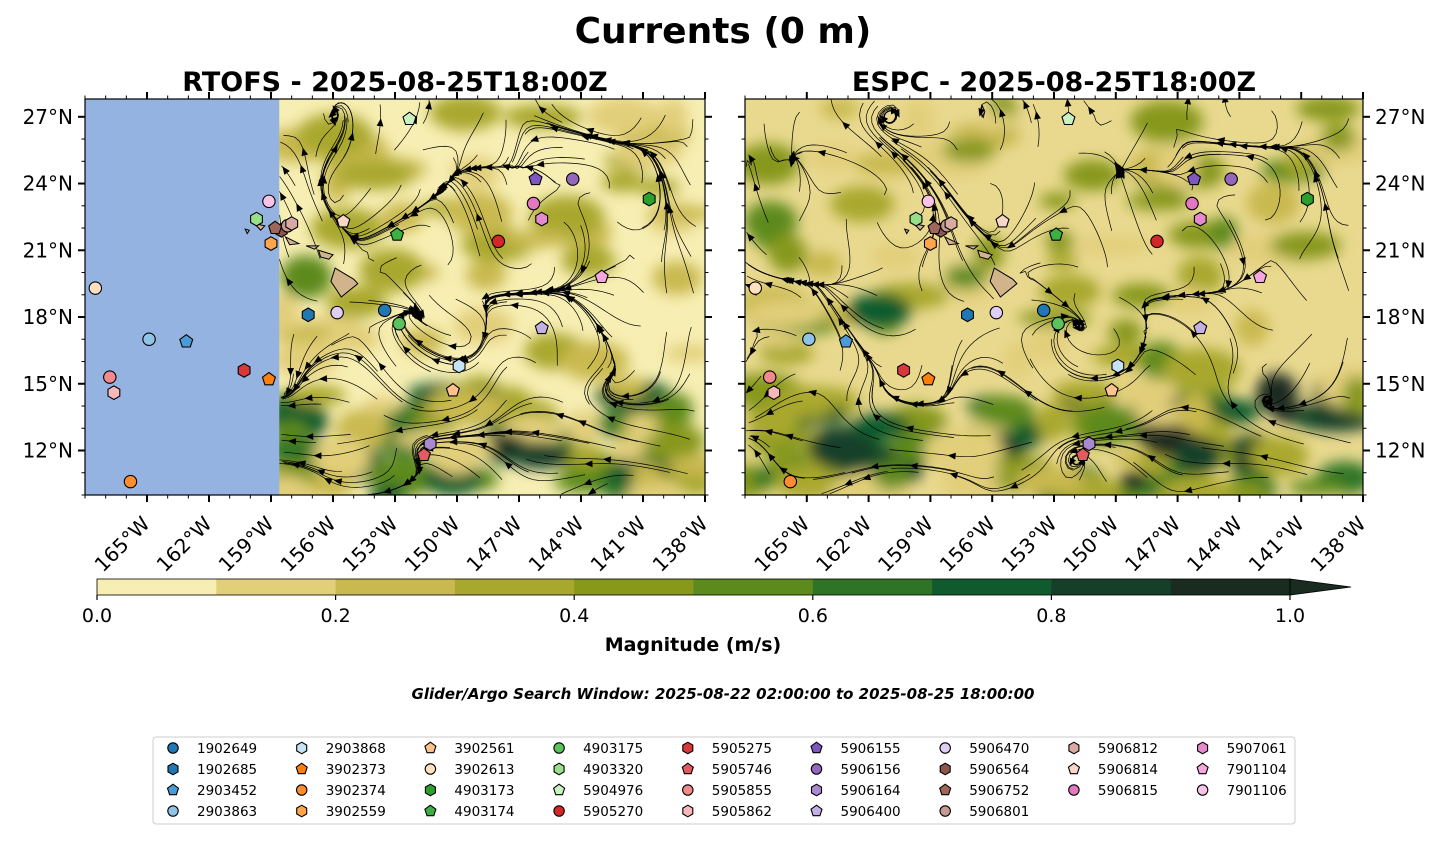  Describe the element at coordinates (487, 297) in the screenshot. I see `rtofs-streamlines` at that location.